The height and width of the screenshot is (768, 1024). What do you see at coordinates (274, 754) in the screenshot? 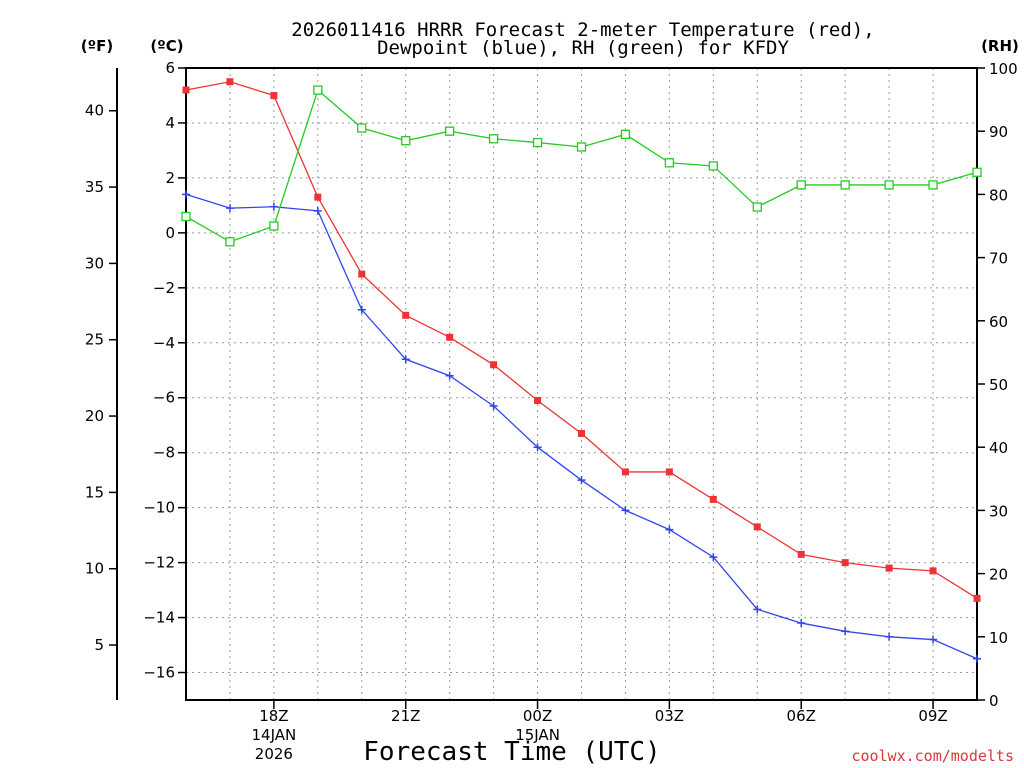
I see `x-tick-year-label: 2026` at bounding box center [274, 754].